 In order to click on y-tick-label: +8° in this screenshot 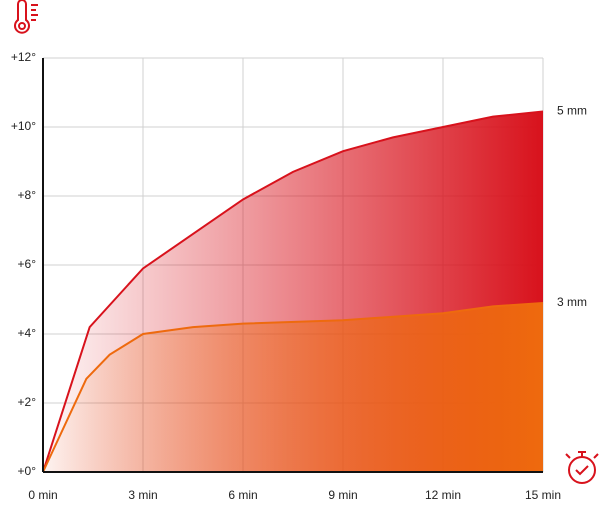, I will do `click(27, 195)`.